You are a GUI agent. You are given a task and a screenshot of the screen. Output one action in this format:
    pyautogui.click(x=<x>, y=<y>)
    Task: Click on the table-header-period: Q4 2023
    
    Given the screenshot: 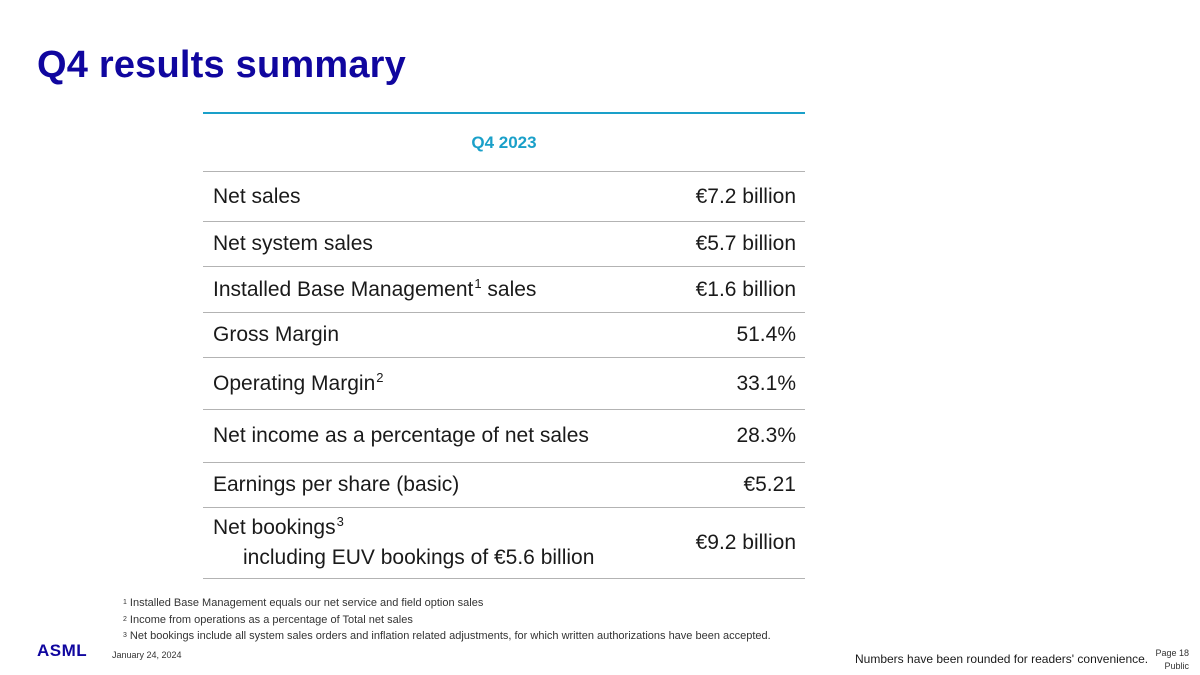 What is the action you would take?
    pyautogui.click(x=504, y=143)
    